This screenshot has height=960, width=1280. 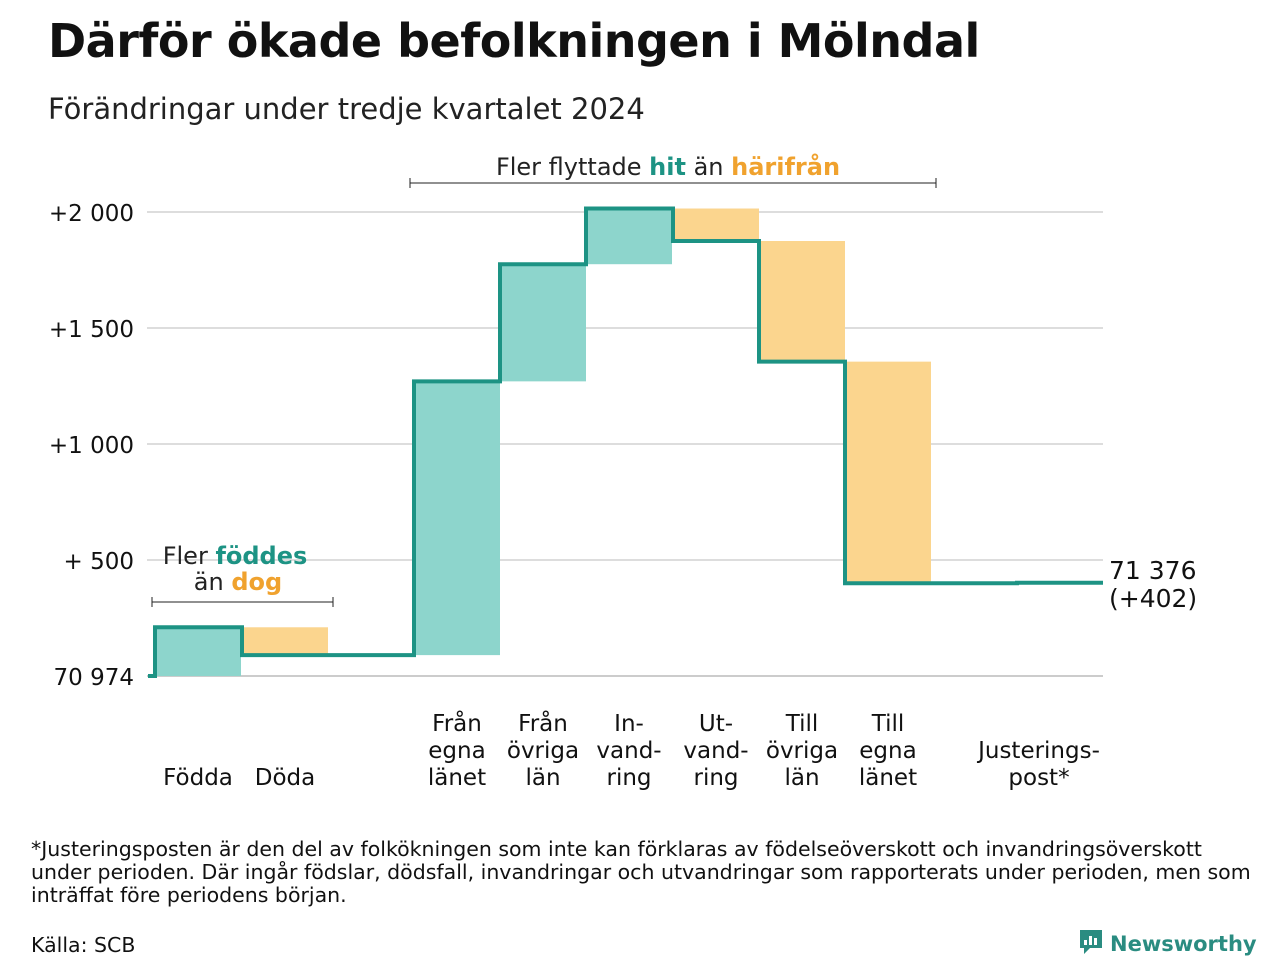 What do you see at coordinates (1183, 944) in the screenshot?
I see `brand-name: Newsworthy` at bounding box center [1183, 944].